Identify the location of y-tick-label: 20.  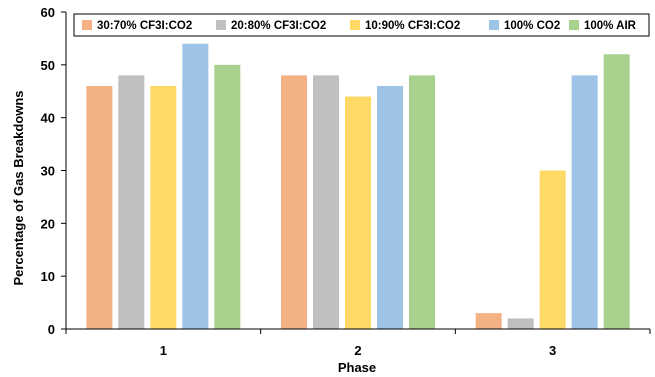
(48, 223).